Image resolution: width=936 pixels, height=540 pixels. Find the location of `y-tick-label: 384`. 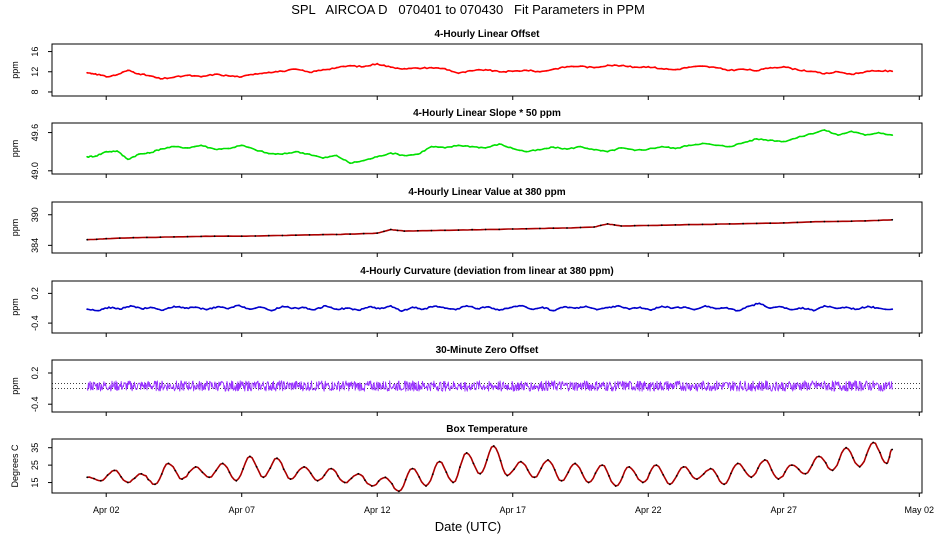

y-tick-label: 384 is located at coordinates (35, 245).